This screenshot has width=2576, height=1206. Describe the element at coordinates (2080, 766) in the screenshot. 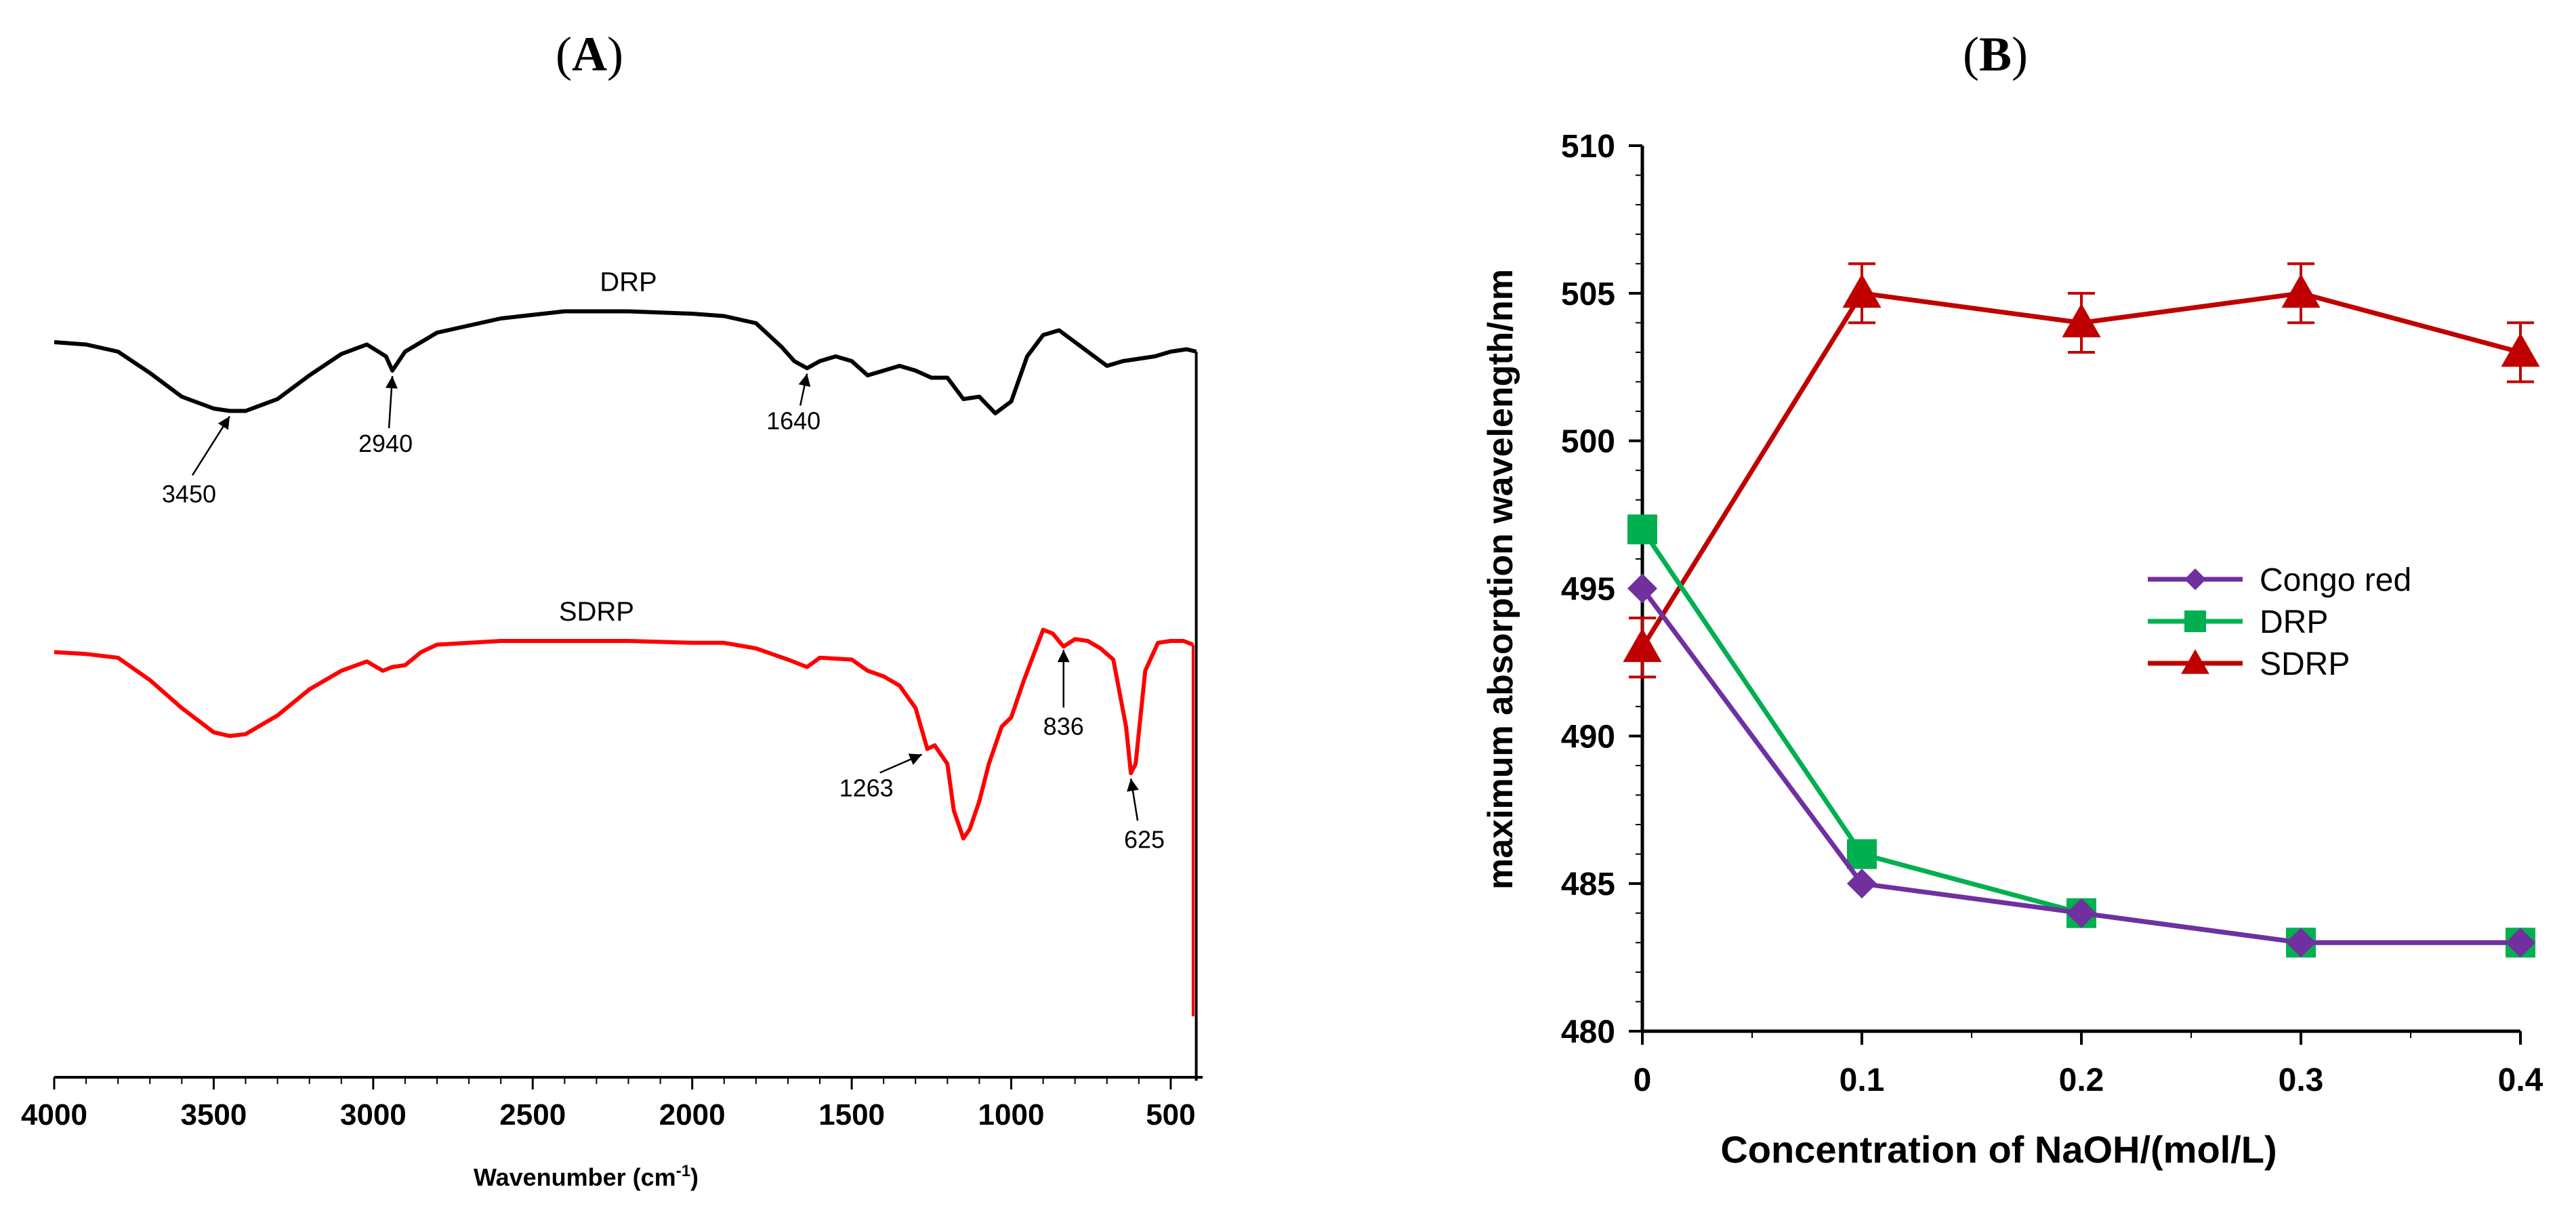

I see `series-congo-red-line` at that location.